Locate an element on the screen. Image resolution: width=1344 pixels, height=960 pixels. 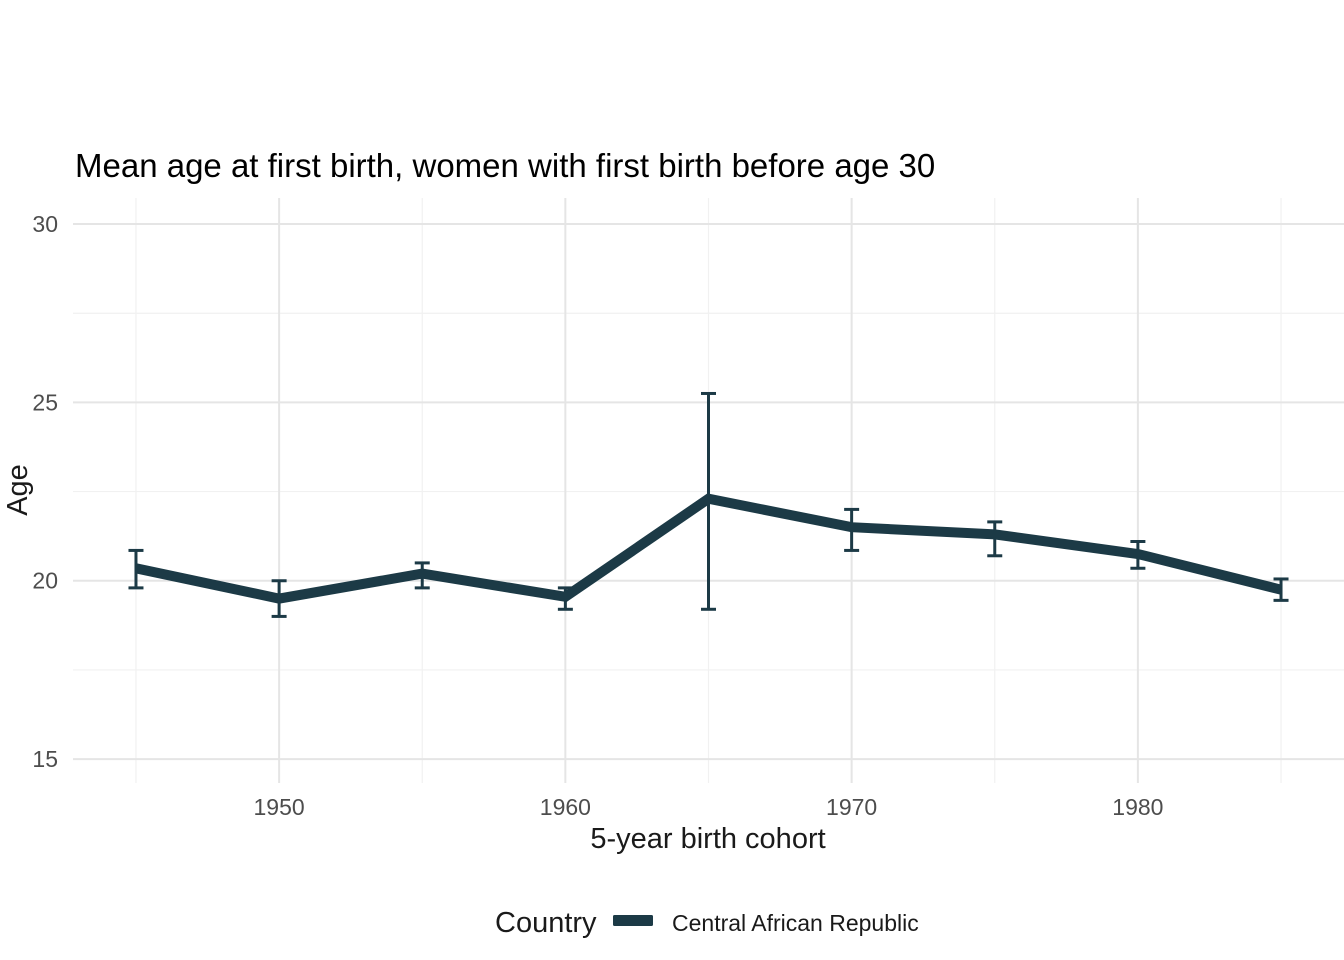
x-tick-label: 1960 is located at coordinates (565, 807).